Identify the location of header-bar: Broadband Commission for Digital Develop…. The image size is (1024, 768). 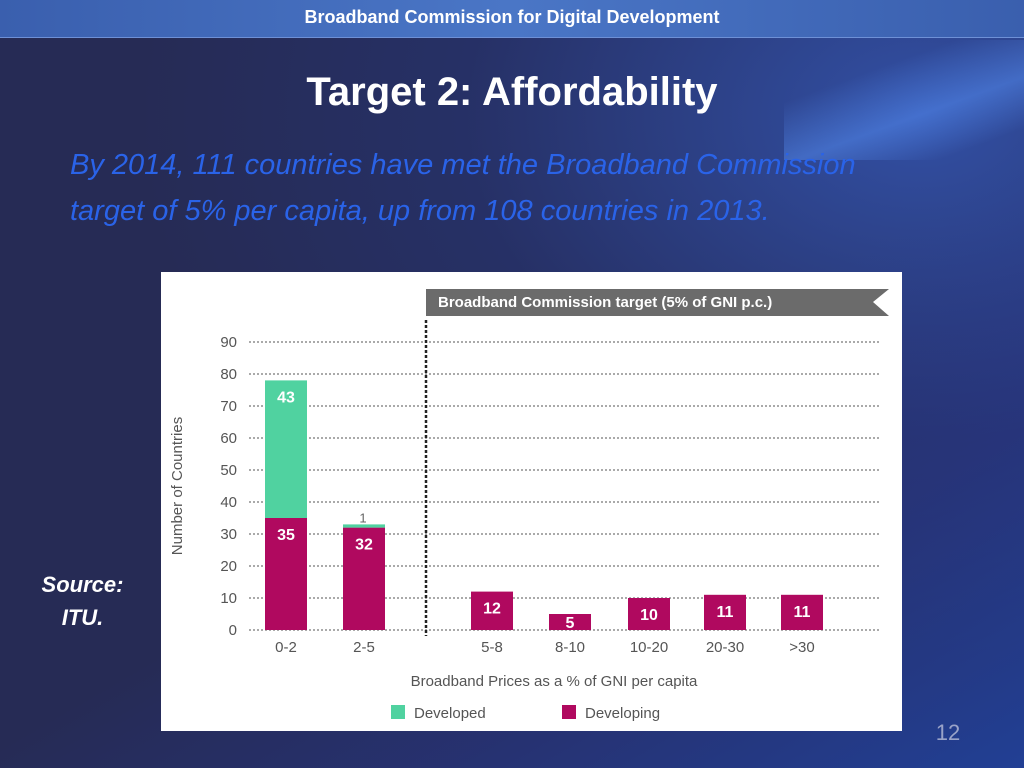
(512, 19).